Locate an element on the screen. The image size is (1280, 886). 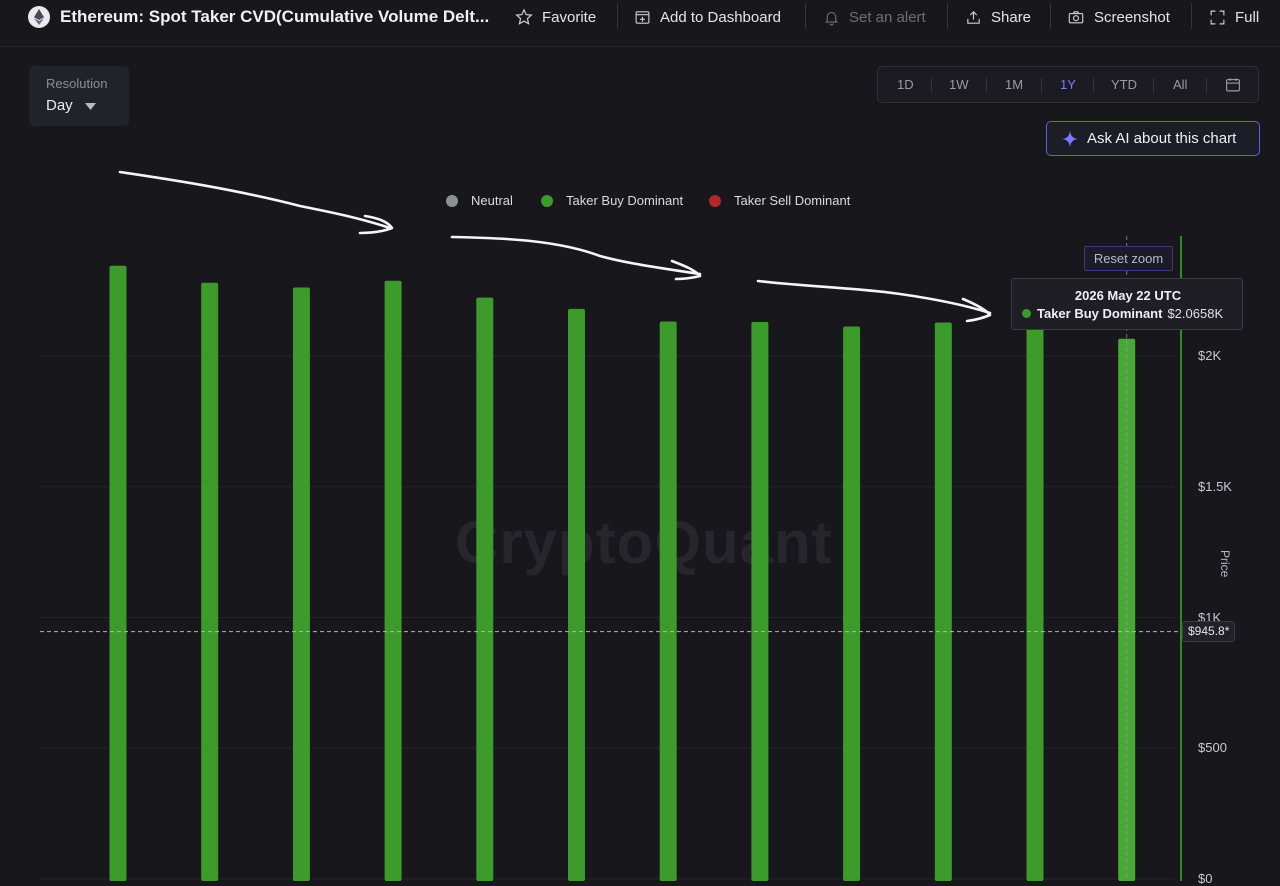
tooltip-date: 2026 May 22 UTC is located at coordinates (1128, 295).